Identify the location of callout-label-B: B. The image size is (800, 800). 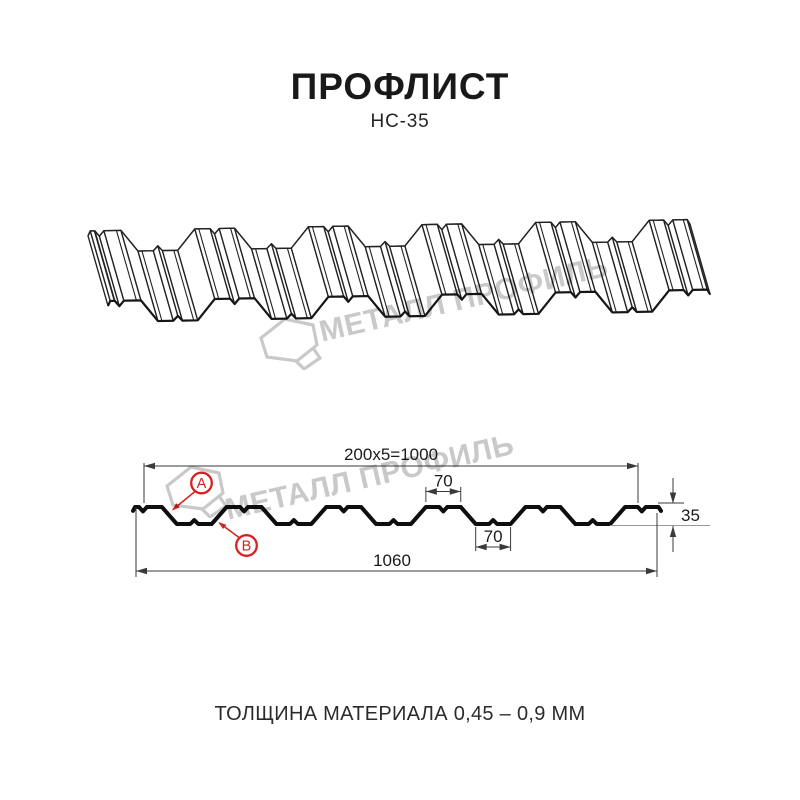
(247, 547).